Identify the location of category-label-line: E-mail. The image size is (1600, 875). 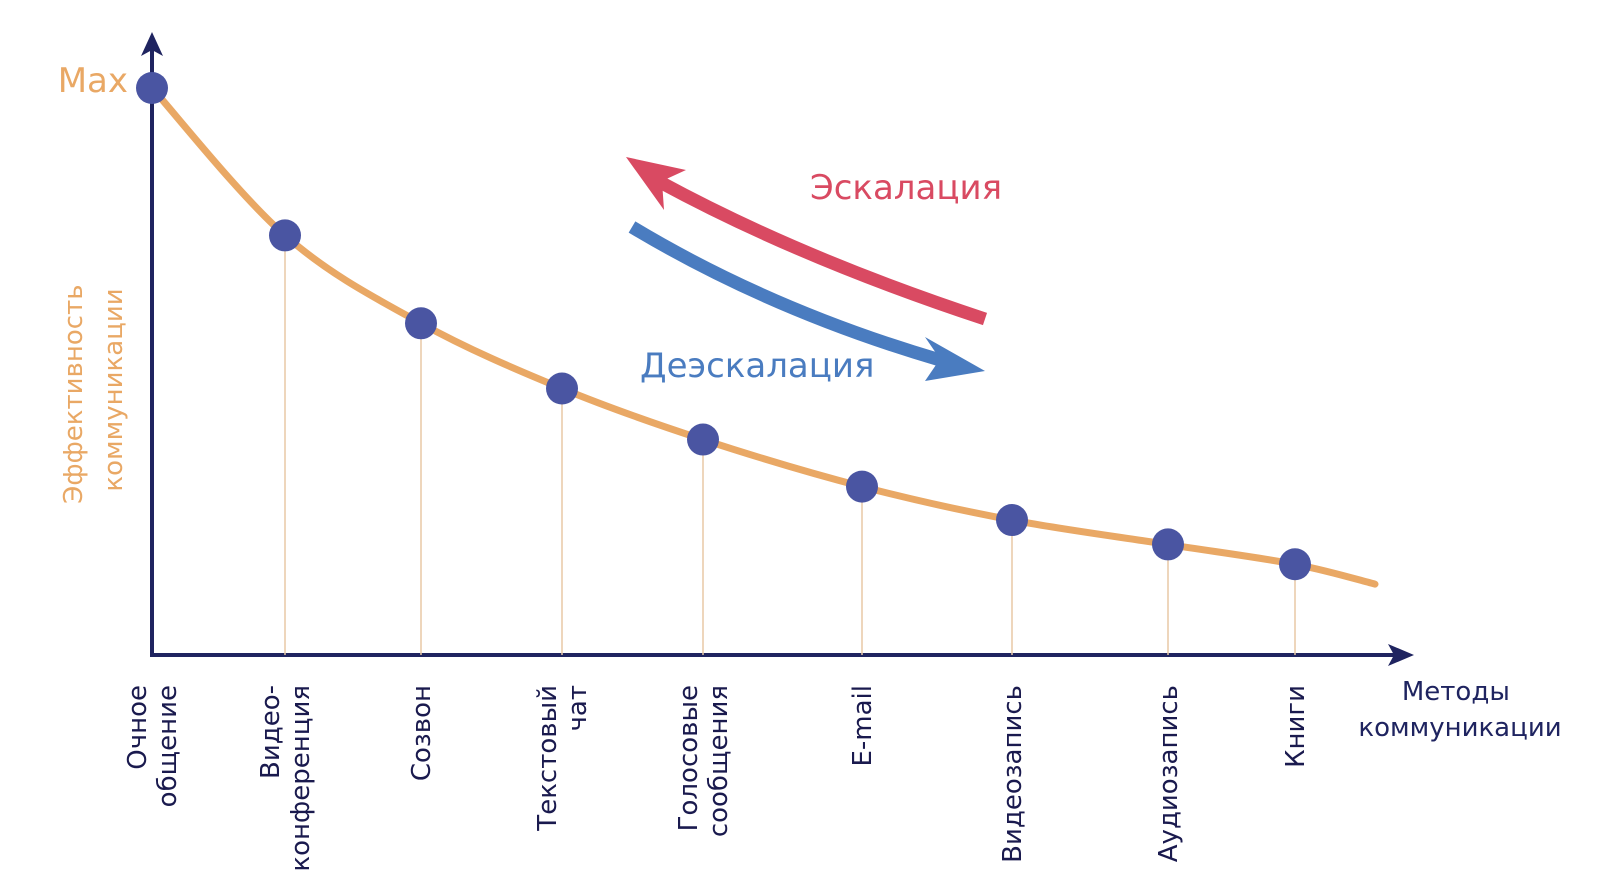
(863, 726).